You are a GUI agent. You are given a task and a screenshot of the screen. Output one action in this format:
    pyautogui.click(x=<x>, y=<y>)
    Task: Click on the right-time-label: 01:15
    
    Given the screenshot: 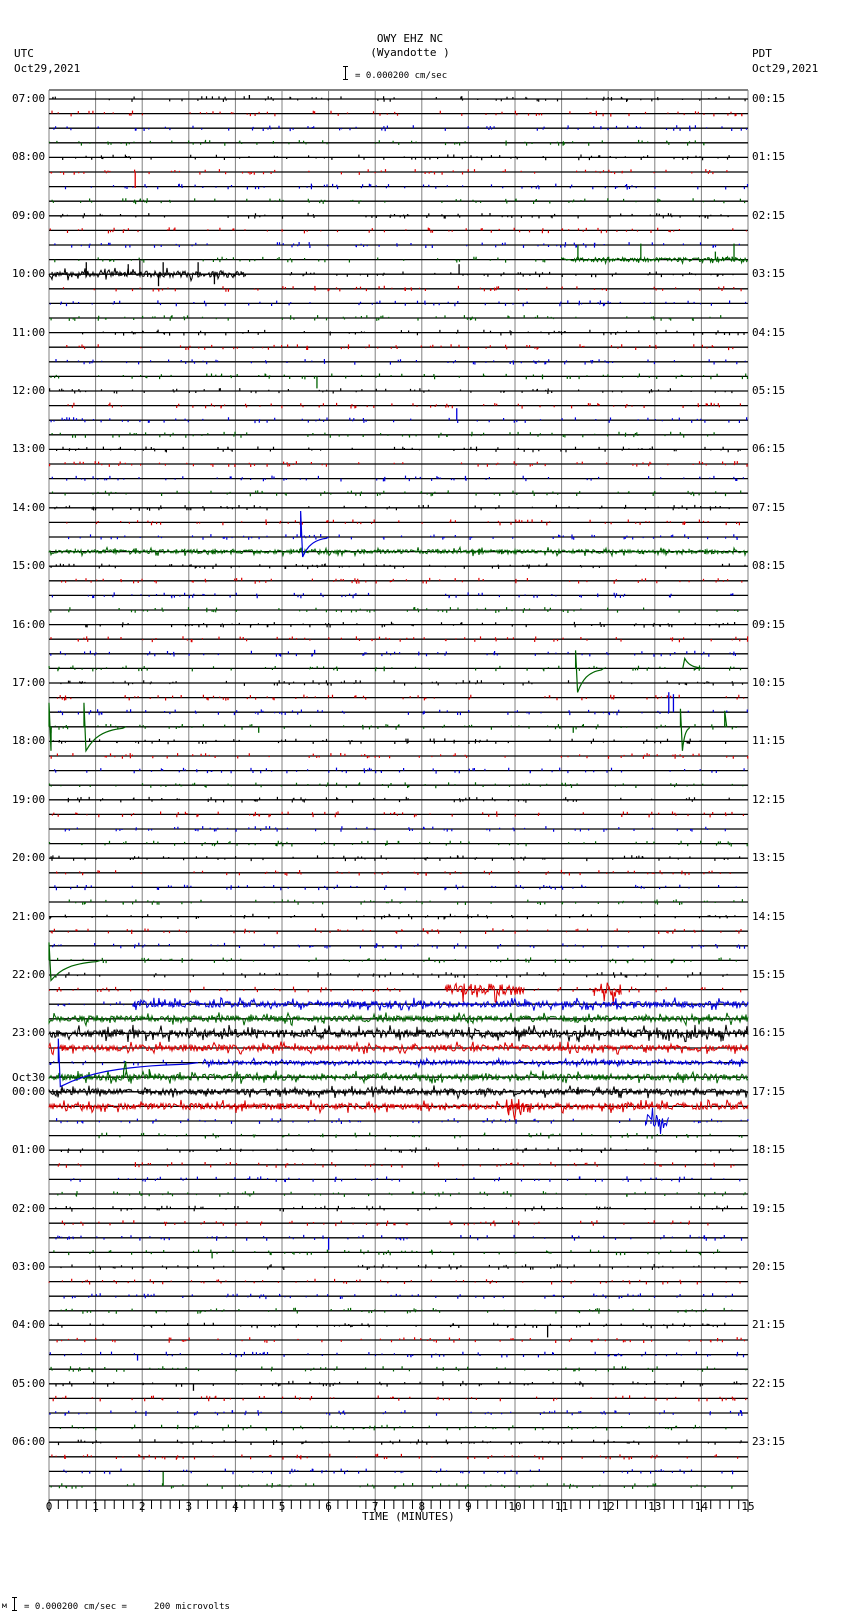 What is the action you would take?
    pyautogui.click(x=769, y=157)
    